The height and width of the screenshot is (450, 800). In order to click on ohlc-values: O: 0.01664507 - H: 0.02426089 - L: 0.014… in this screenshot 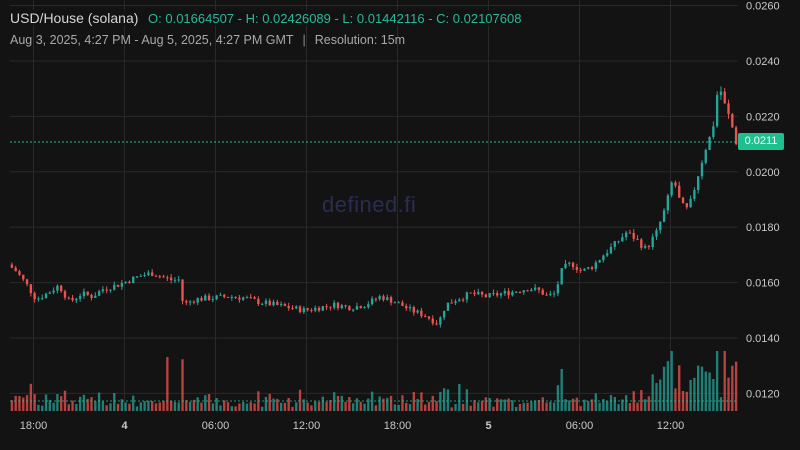, I will do `click(335, 18)`.